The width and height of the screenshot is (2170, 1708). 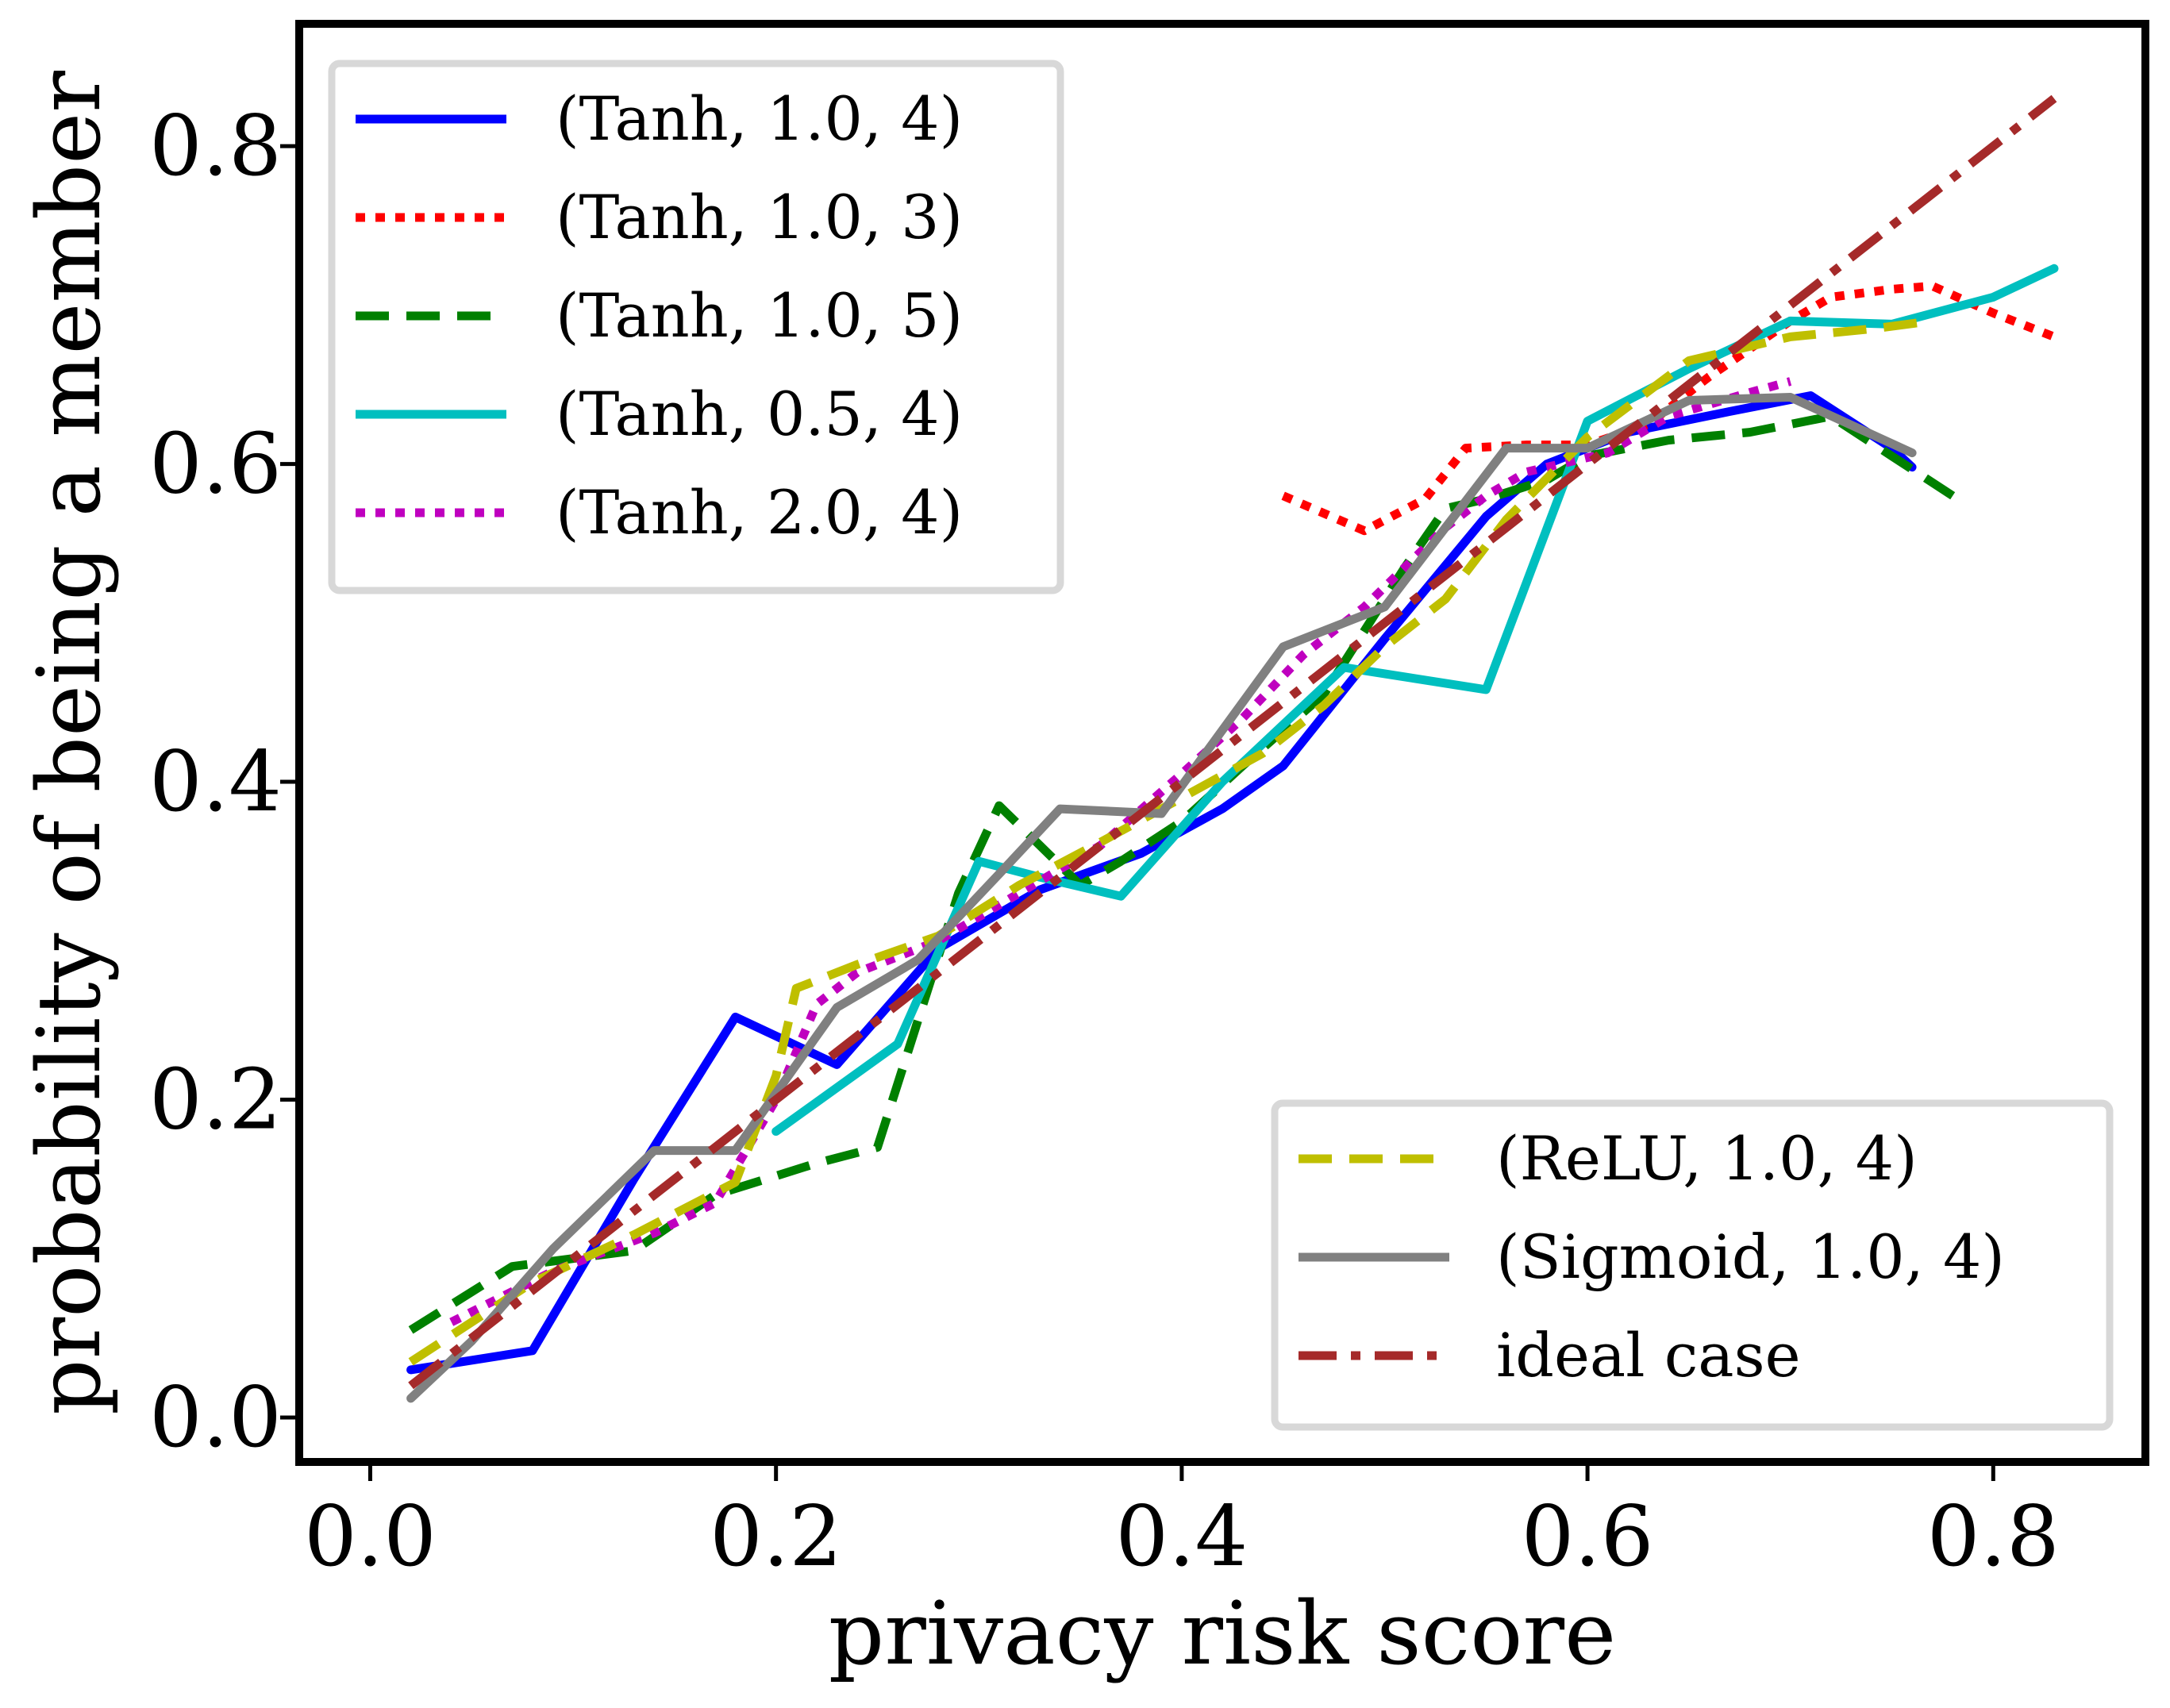 What do you see at coordinates (759, 315) in the screenshot?
I see `legend-label-tanh-1-0-5: (Tanh, 1.0, 5)` at bounding box center [759, 315].